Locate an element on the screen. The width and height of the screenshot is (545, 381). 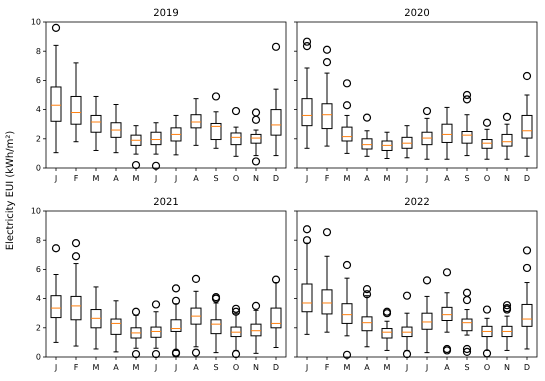
chart-title: 2021 is located at coordinates (166, 202).